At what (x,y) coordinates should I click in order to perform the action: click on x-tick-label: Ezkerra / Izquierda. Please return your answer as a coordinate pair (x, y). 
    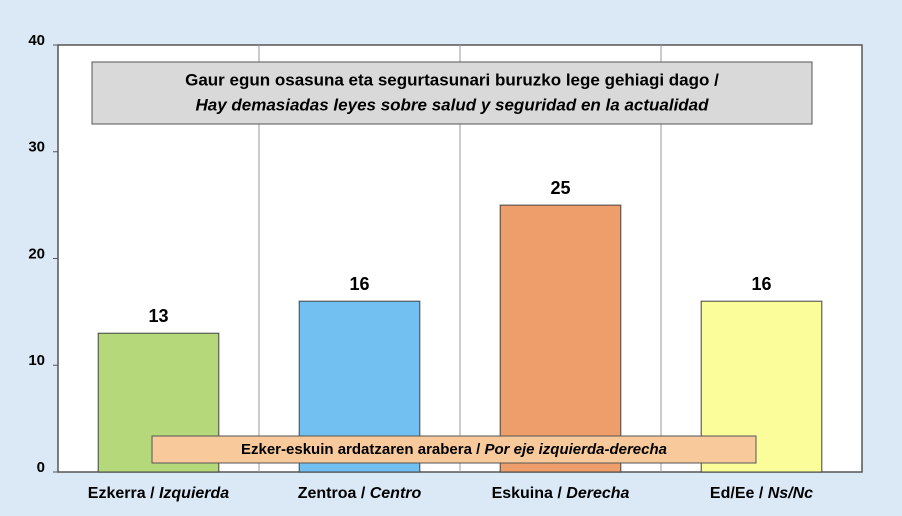
    Looking at the image, I should click on (158, 493).